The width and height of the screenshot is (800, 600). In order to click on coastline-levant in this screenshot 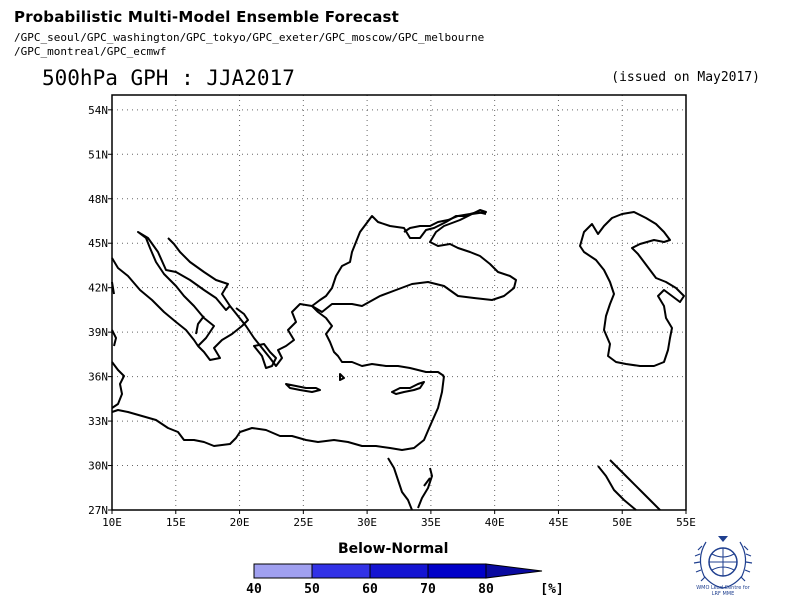, I will do `click(278, 413)`.